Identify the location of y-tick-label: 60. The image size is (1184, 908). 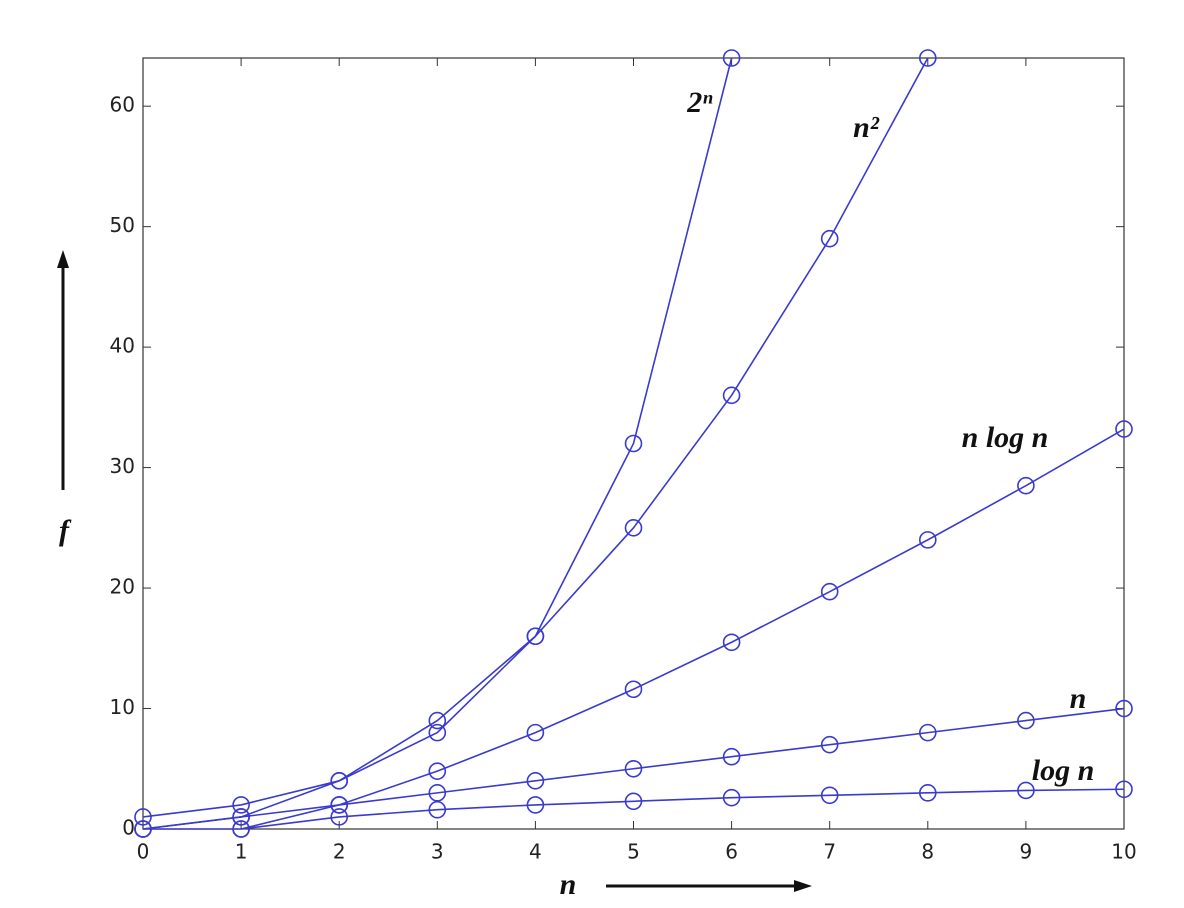
(122, 105).